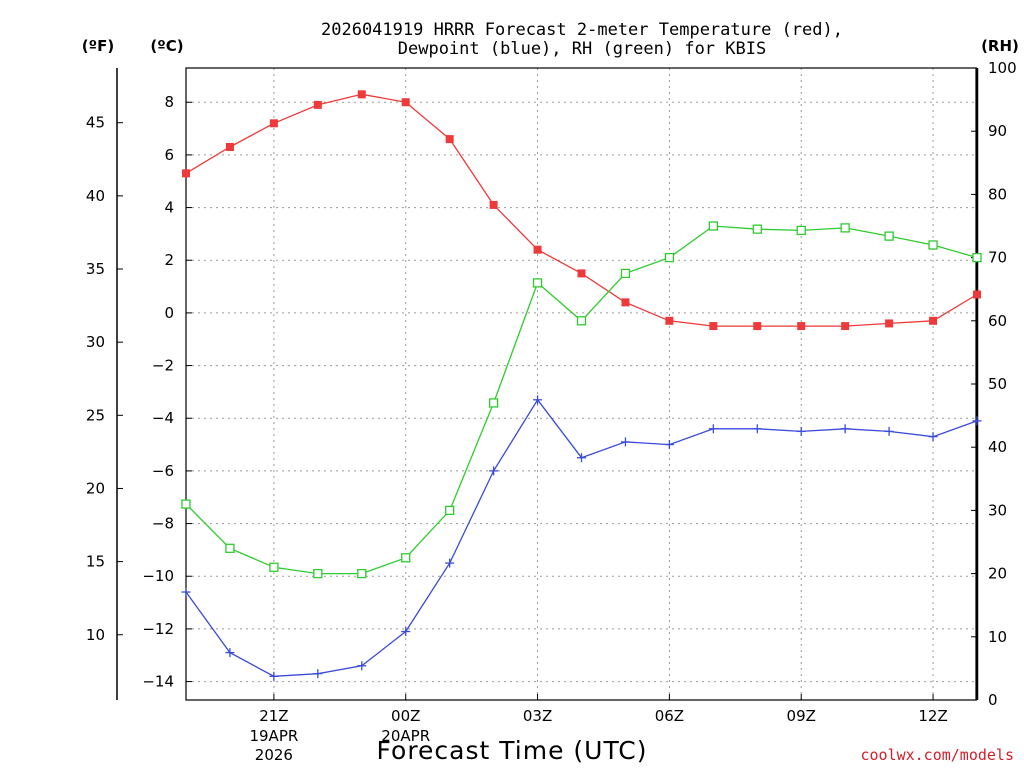 The height and width of the screenshot is (768, 1024). I want to click on rh-tick-label: 40, so click(997, 447).